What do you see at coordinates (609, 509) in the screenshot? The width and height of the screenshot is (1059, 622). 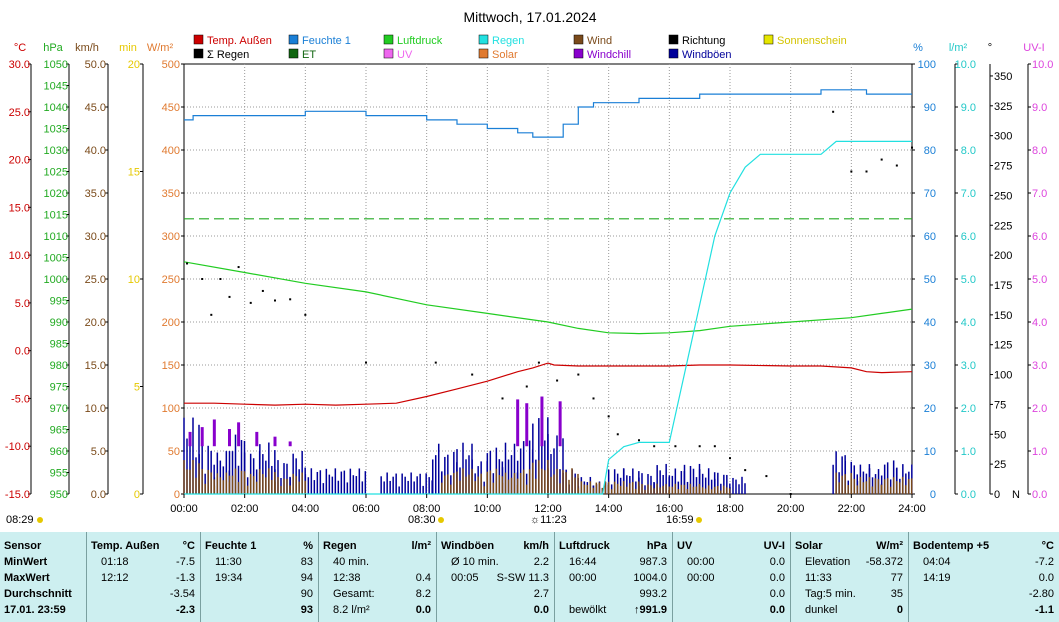 I see `x-tick-label: 14:00` at bounding box center [609, 509].